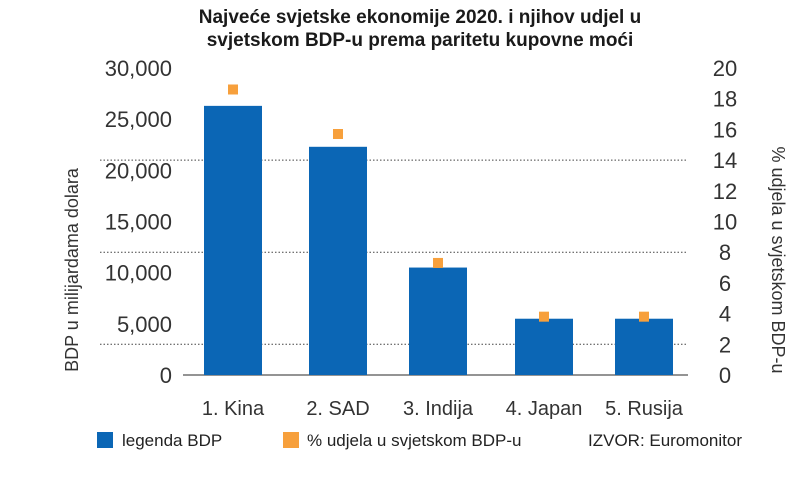 Image resolution: width=800 pixels, height=480 pixels. What do you see at coordinates (544, 409) in the screenshot?
I see `x-category-label: 4. Japan` at bounding box center [544, 409].